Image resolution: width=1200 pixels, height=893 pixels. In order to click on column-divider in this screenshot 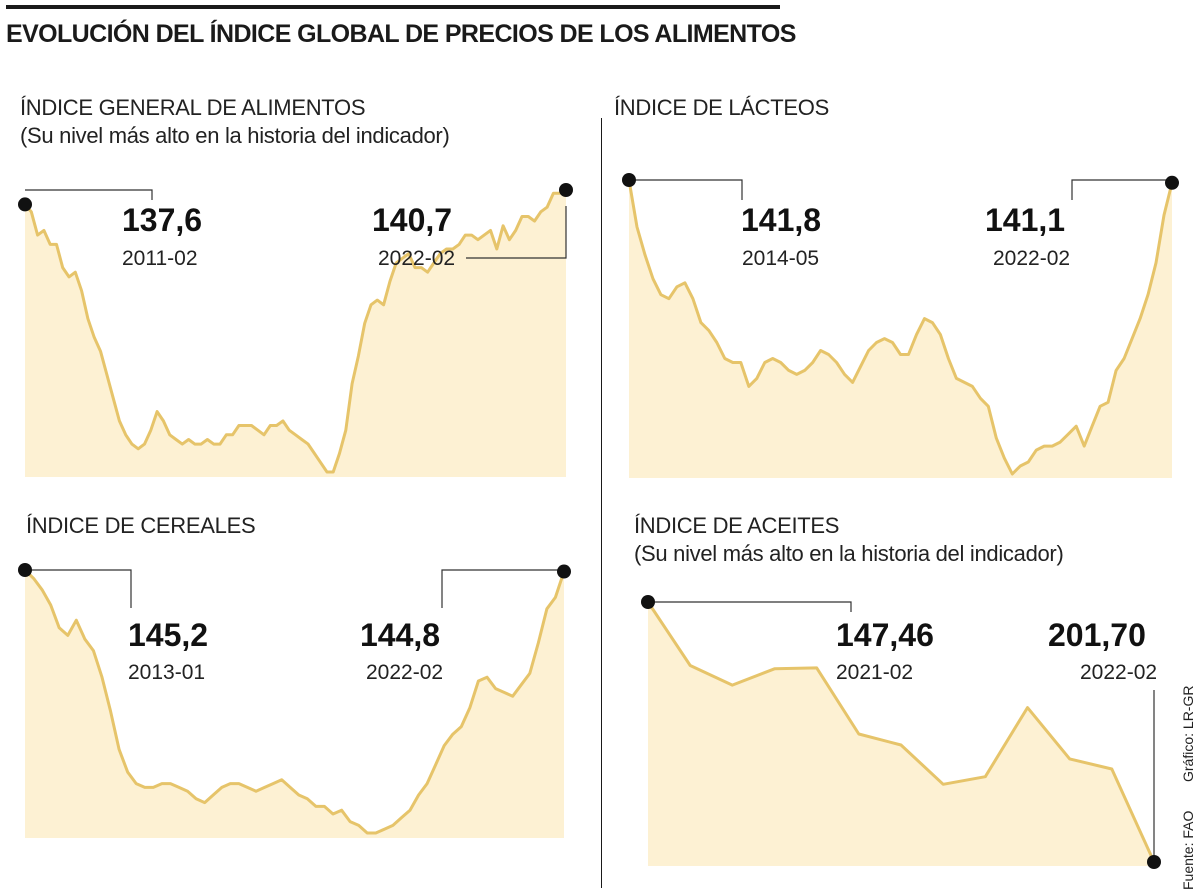, I will do `click(601, 503)`.